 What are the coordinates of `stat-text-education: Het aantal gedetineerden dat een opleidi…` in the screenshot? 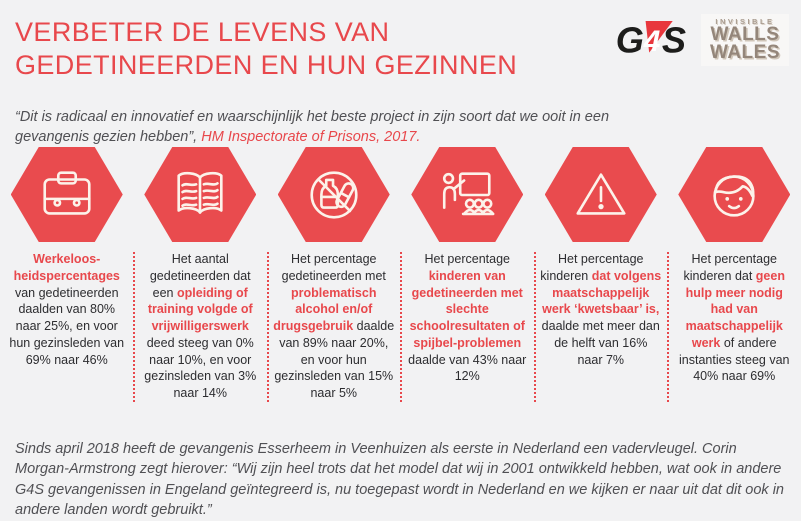 It's located at (200, 326).